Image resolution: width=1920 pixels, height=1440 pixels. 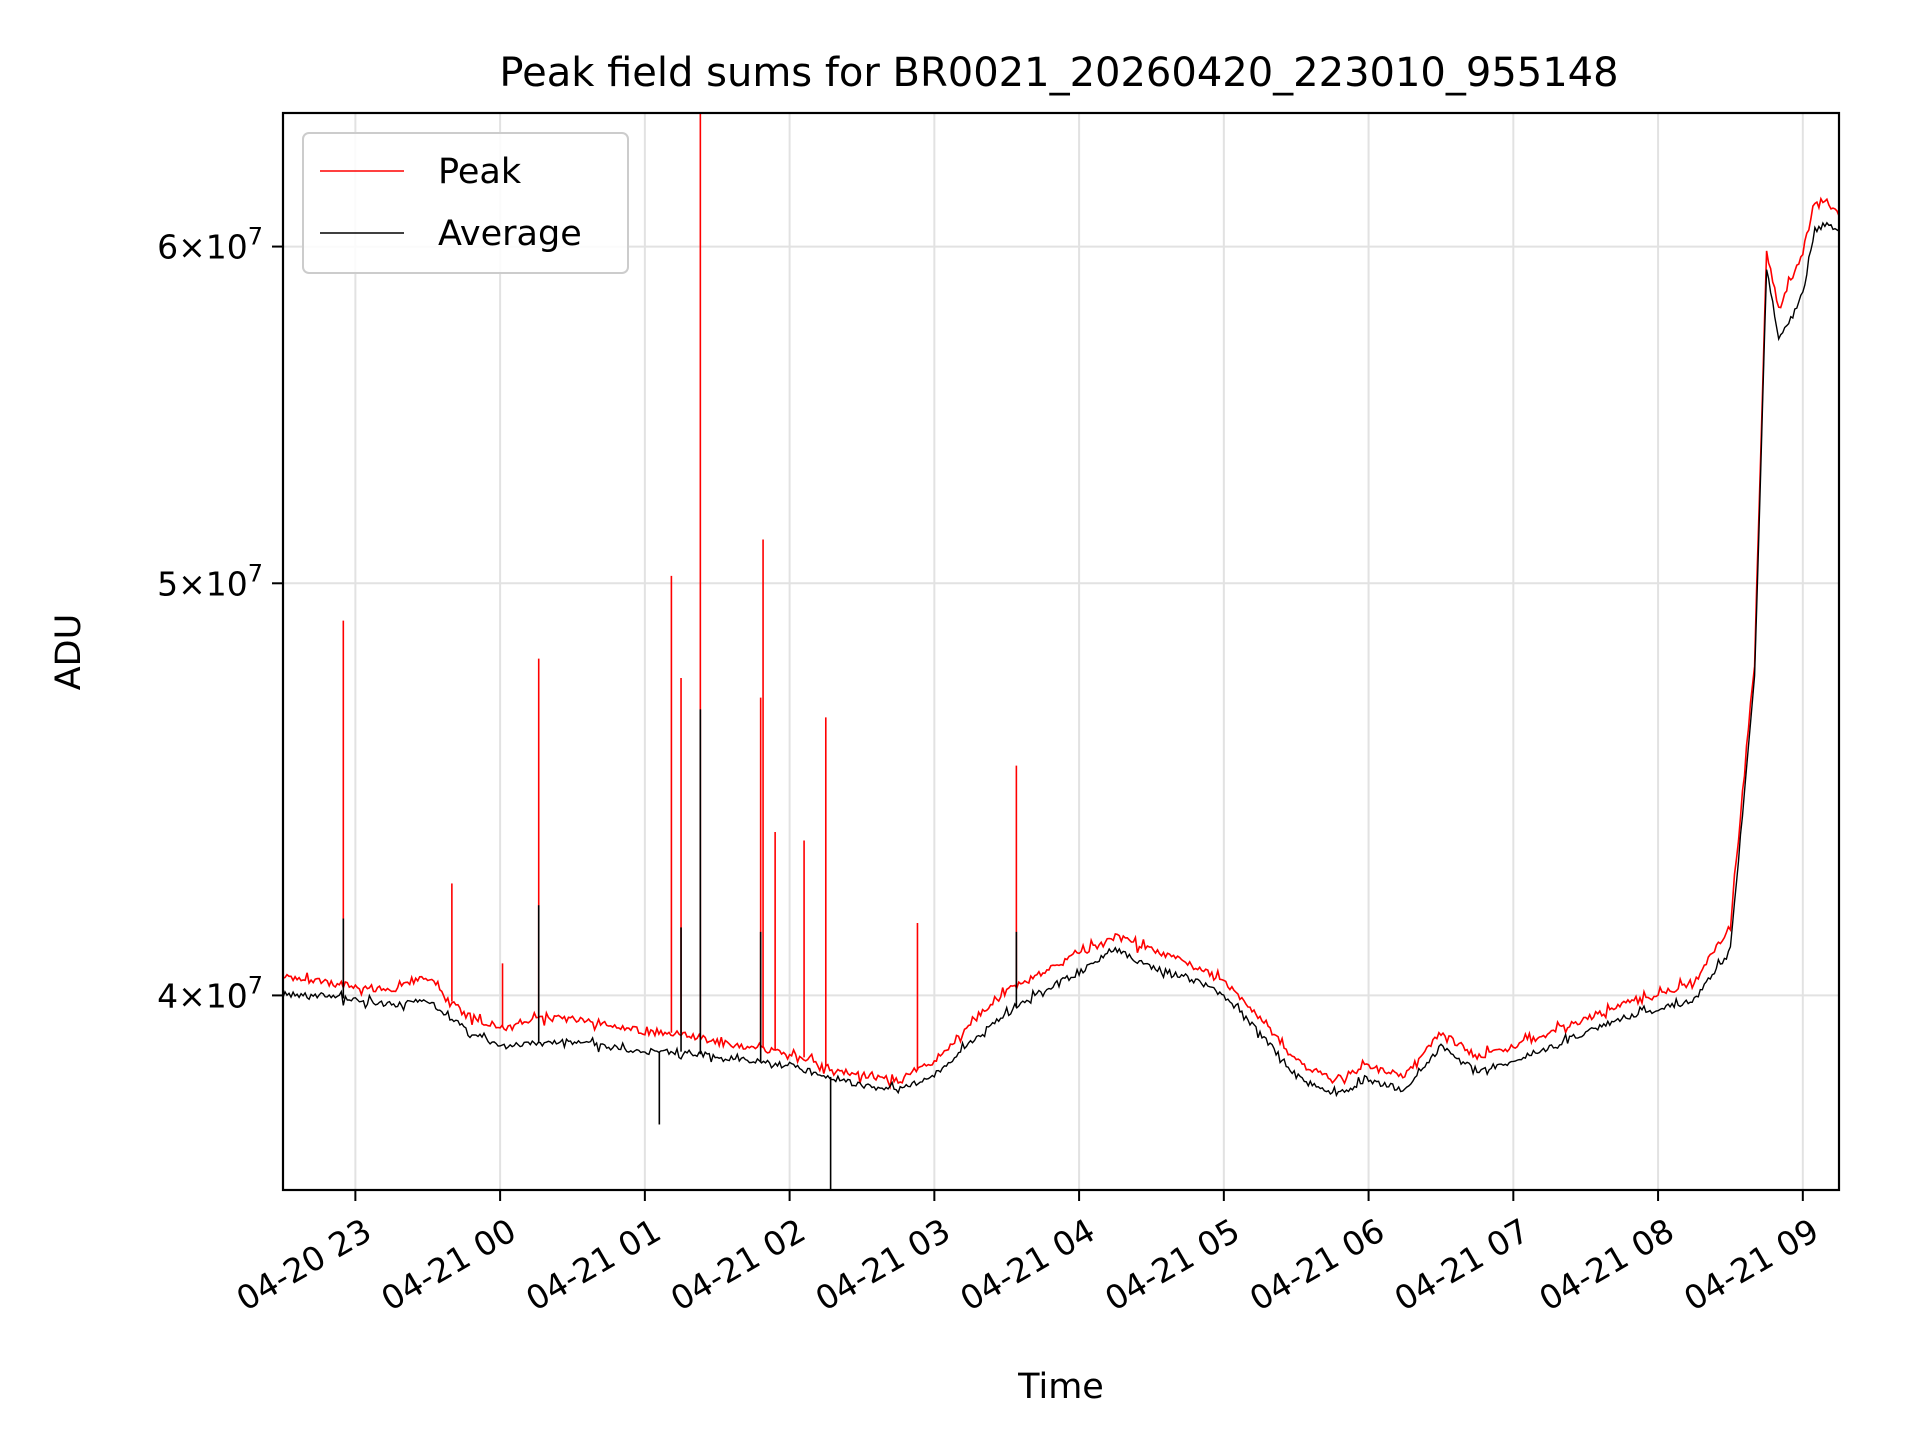 What do you see at coordinates (69, 652) in the screenshot?
I see `y-axis-label: ADU` at bounding box center [69, 652].